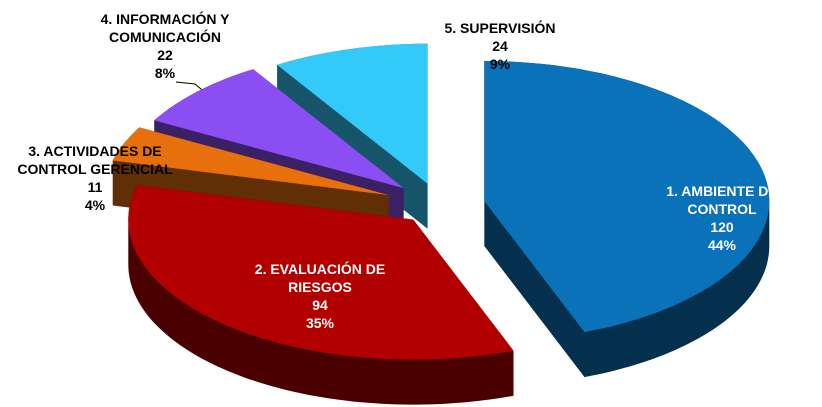 This screenshot has height=407, width=822. I want to click on data-label: 3. ACTIVIDADES DE CONTROL GERENCIAL 11 4%, so click(97, 178).